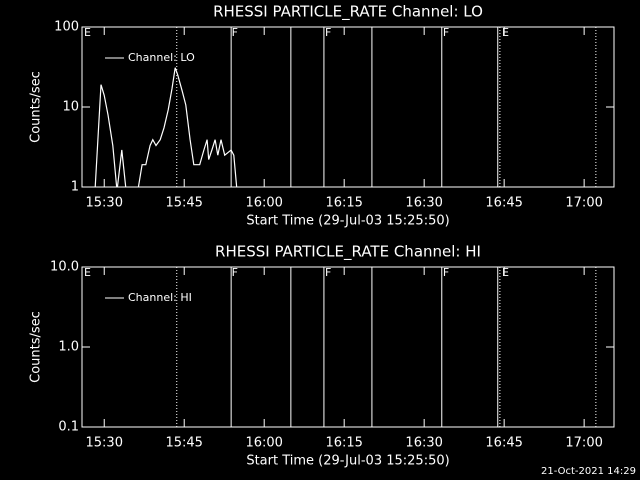  I want to click on chart-title: RHESSI PARTICLE_RATE Channel: HI, so click(348, 252).